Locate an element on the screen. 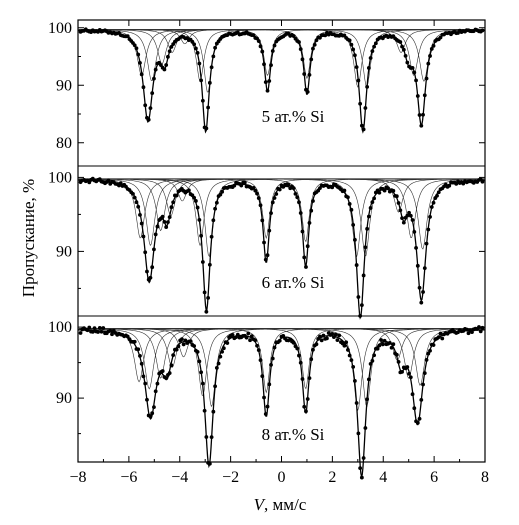  panel-label: 5 ат.% Si is located at coordinates (293, 116).